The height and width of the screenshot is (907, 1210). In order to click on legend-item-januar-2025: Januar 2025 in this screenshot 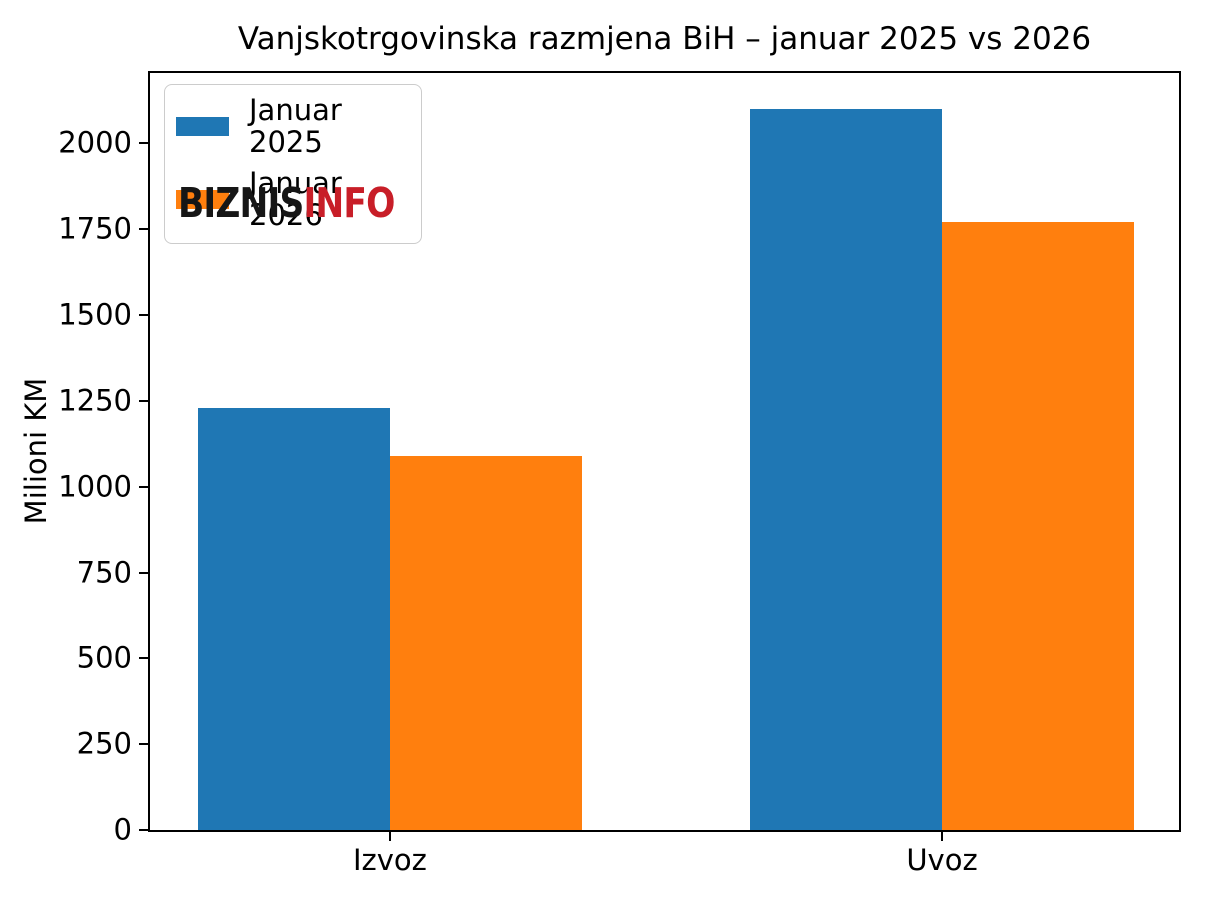, I will do `click(291, 126)`.